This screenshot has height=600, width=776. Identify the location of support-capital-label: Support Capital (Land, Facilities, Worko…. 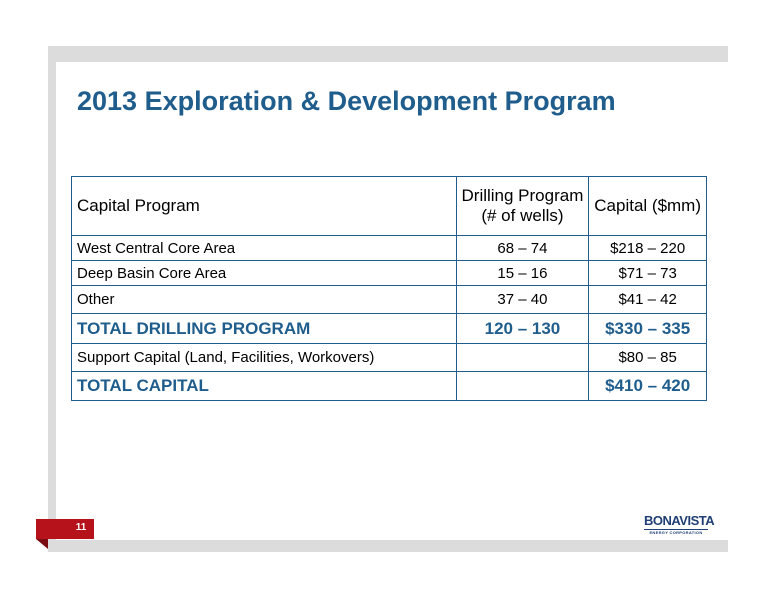
(264, 357).